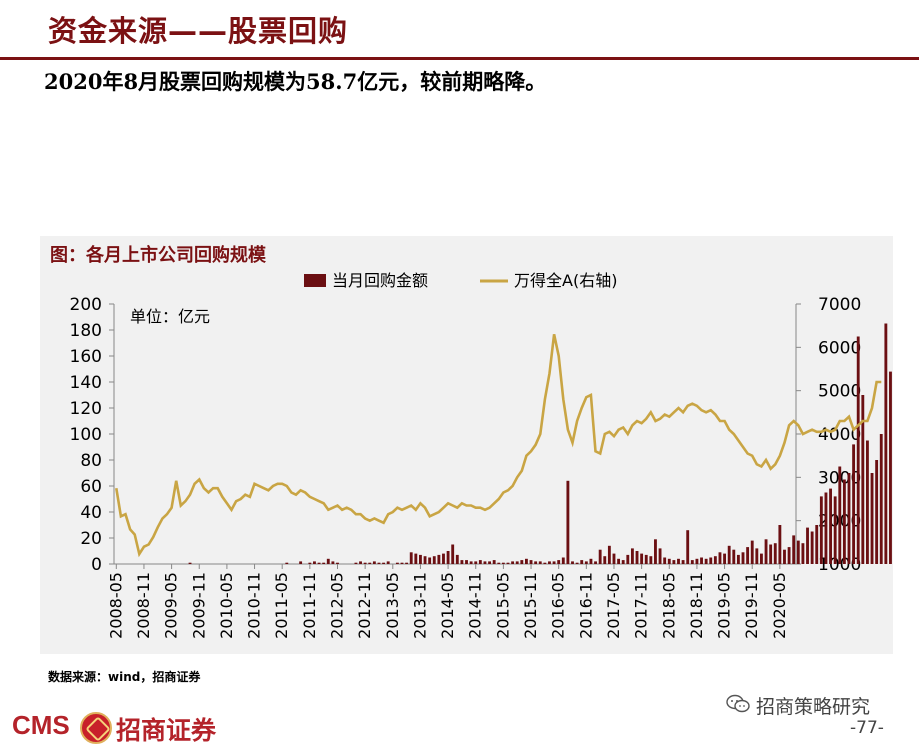 The height and width of the screenshot is (747, 919). What do you see at coordinates (295, 81) in the screenshot?
I see `page-subtitle: 2020年8月股票回购规模为58.7亿元，较前期略降。` at bounding box center [295, 81].